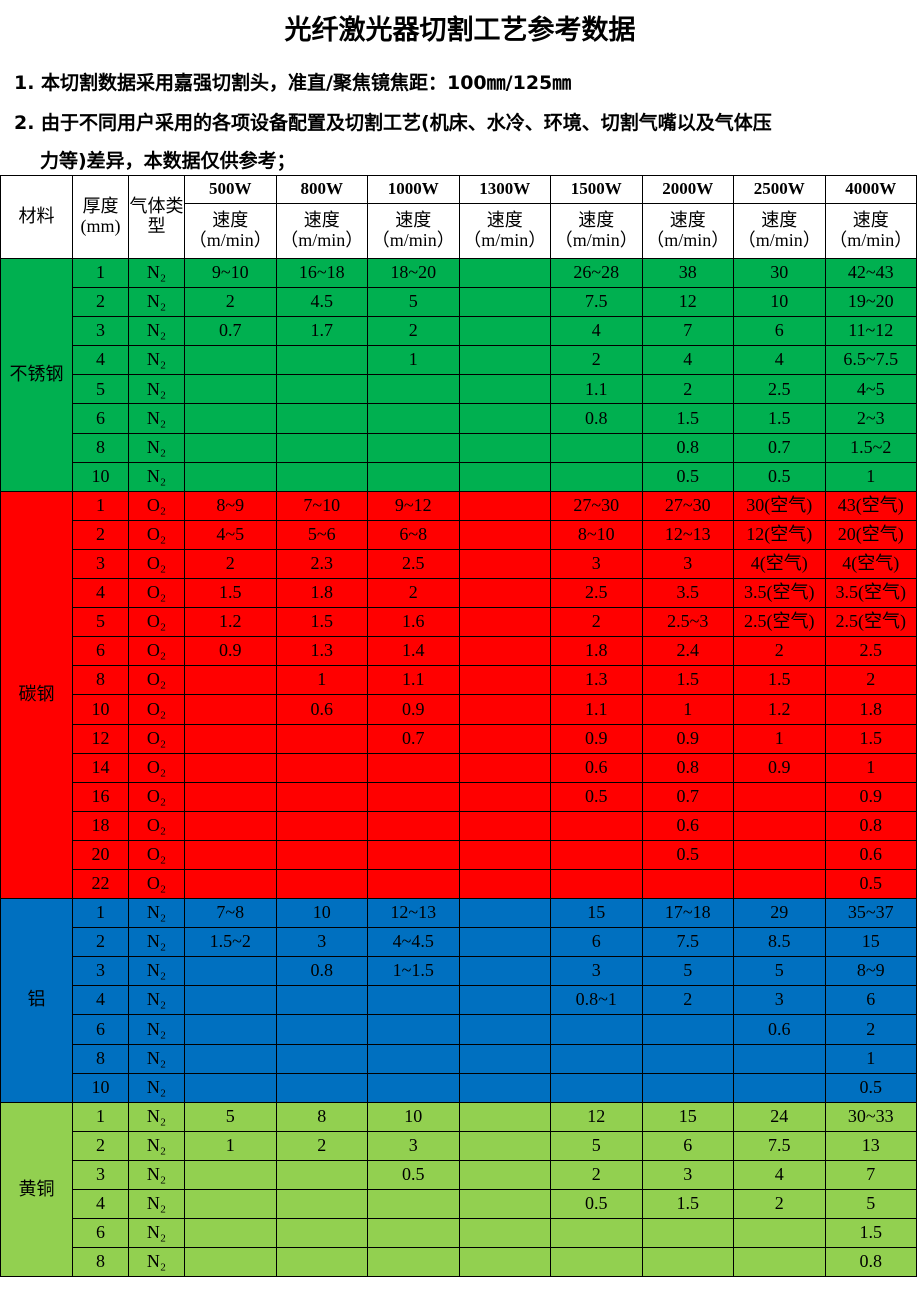  Describe the element at coordinates (596, 913) in the screenshot. I see `speed-cell: 15` at that location.